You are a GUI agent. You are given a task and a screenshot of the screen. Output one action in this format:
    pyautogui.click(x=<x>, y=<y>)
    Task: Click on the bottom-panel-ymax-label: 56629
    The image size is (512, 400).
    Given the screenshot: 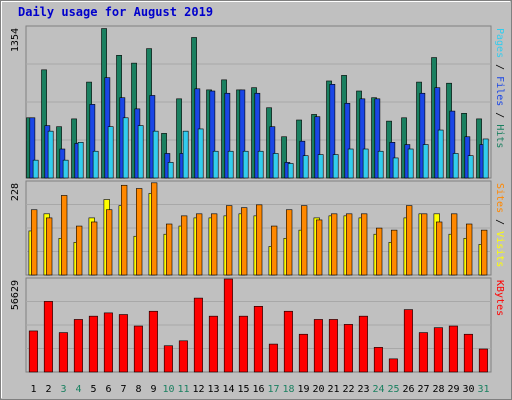 What is the action you would take?
    pyautogui.click(x=15, y=295)
    